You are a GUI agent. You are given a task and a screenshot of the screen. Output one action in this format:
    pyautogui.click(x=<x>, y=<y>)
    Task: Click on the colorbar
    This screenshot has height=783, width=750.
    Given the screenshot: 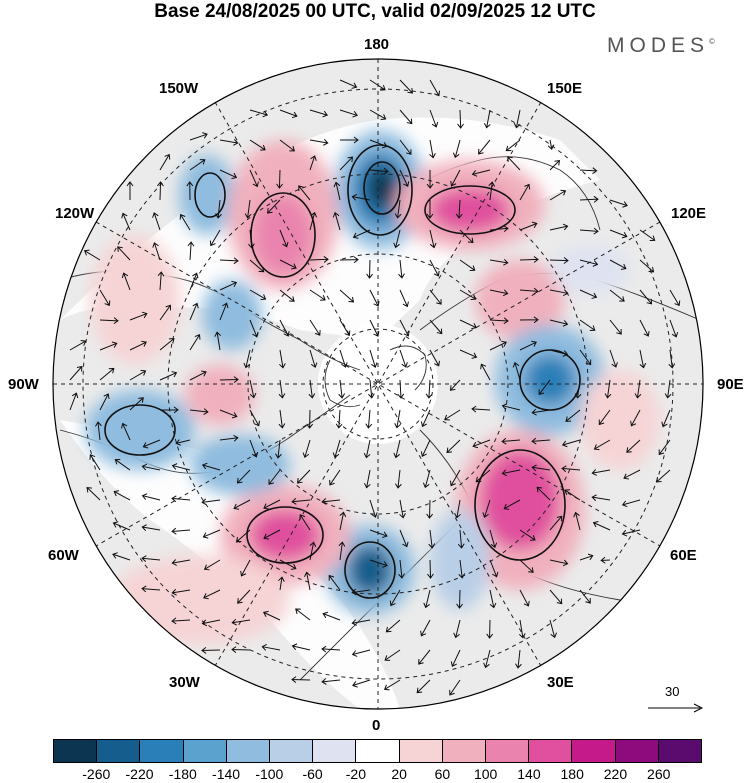 What is the action you would take?
    pyautogui.click(x=377, y=751)
    